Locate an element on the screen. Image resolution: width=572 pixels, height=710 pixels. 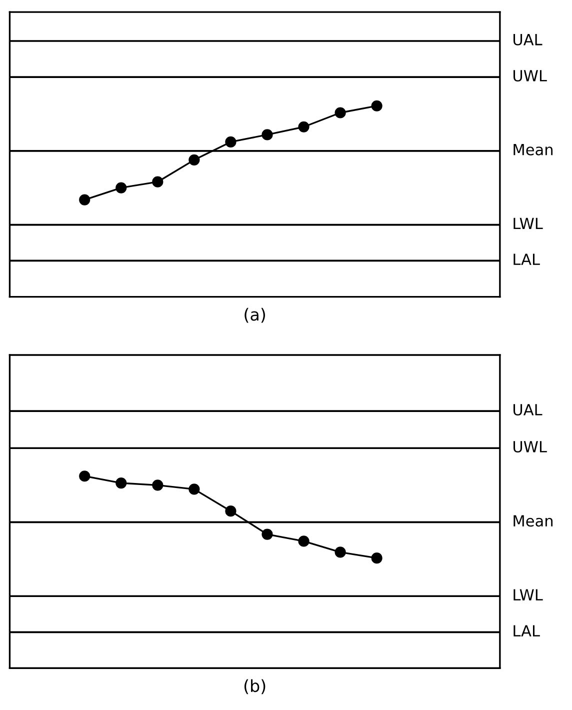
x-axis-title: (a) is located at coordinates (254, 315).